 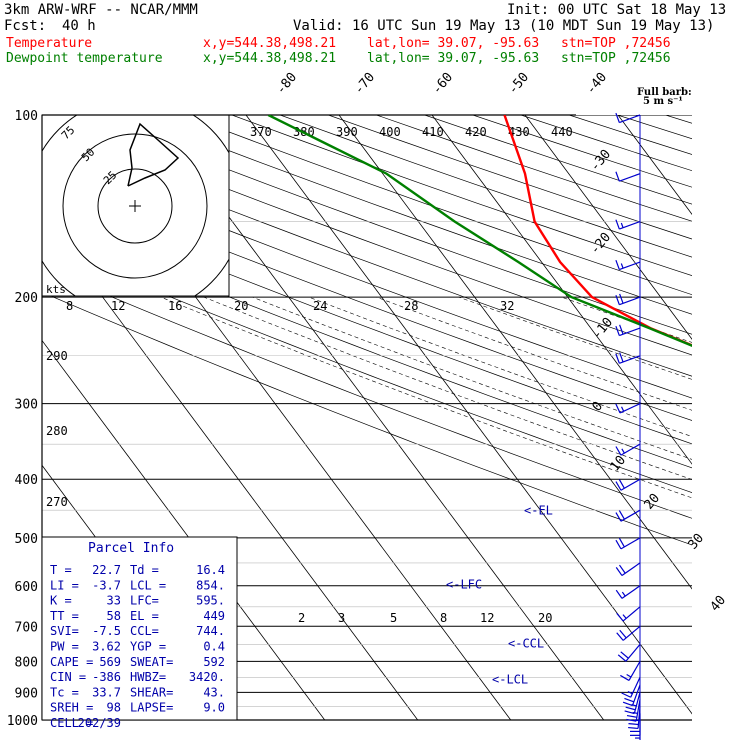 What do you see at coordinates (118, 306) in the screenshot?
I see `hodograph-speed-label: 12` at bounding box center [118, 306].